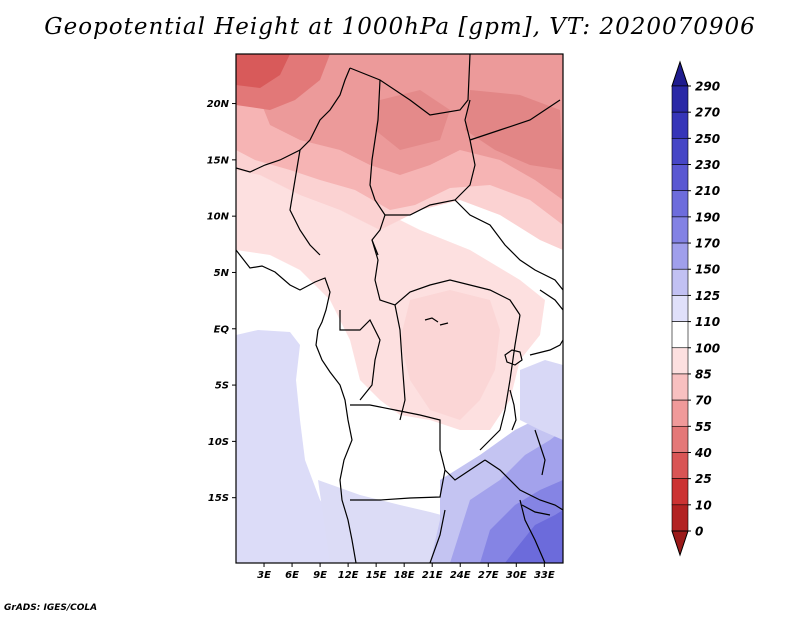 This screenshot has height=618, width=800. Describe the element at coordinates (707, 296) in the screenshot. I see `colorbar-label: 125` at that location.